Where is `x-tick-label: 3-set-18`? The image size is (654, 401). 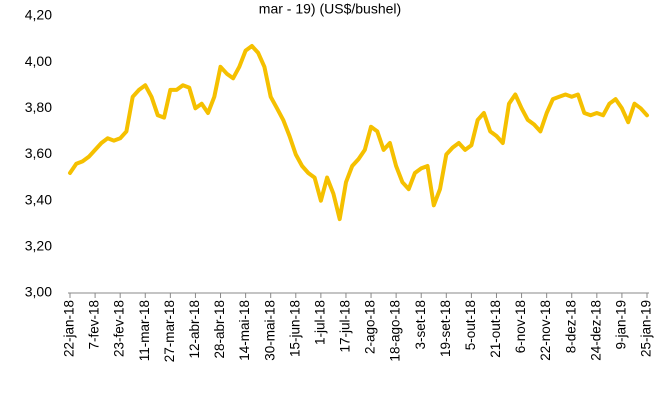
x-tick-label: 3-set-18 is located at coordinates (420, 325).